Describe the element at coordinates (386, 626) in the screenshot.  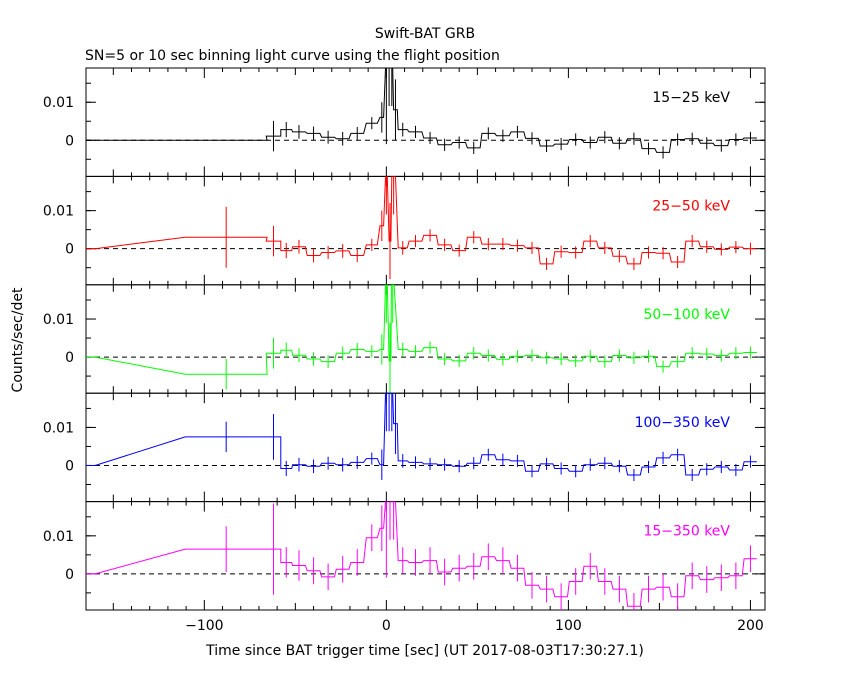
I see `x-tick-label: 0` at that location.